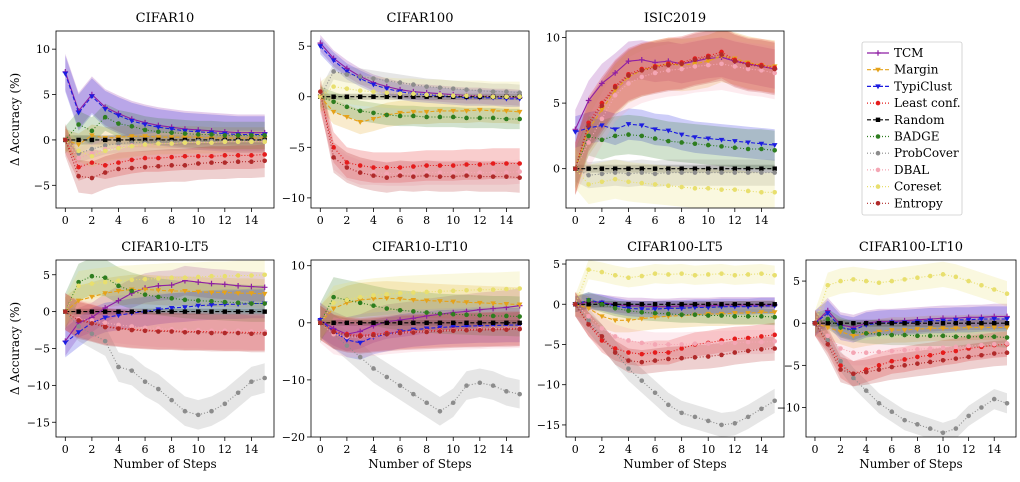  I want to click on x-axis-label: Number of Steps, so click(674, 464).